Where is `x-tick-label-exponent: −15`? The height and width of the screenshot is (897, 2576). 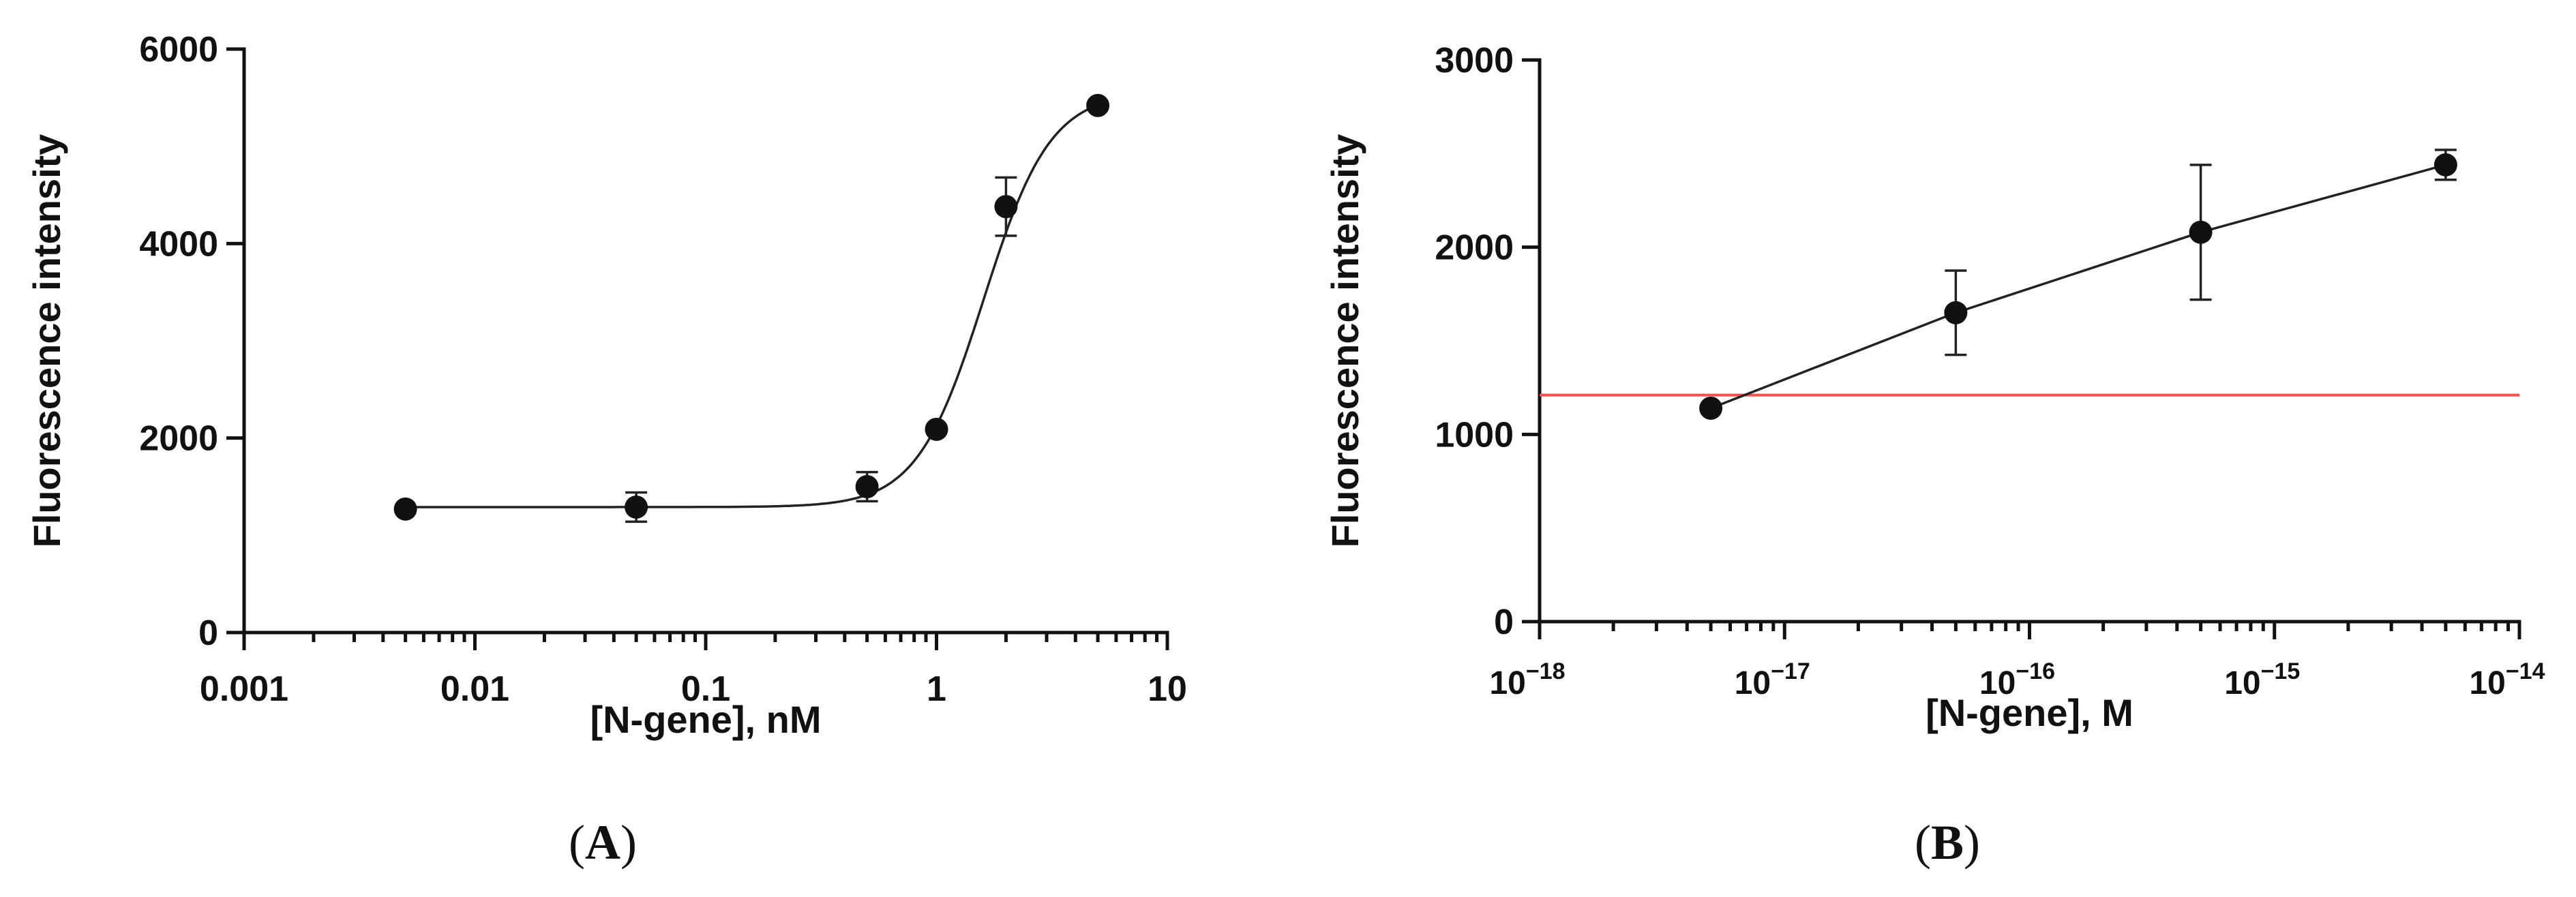 x-tick-label-exponent: −15 is located at coordinates (2281, 671).